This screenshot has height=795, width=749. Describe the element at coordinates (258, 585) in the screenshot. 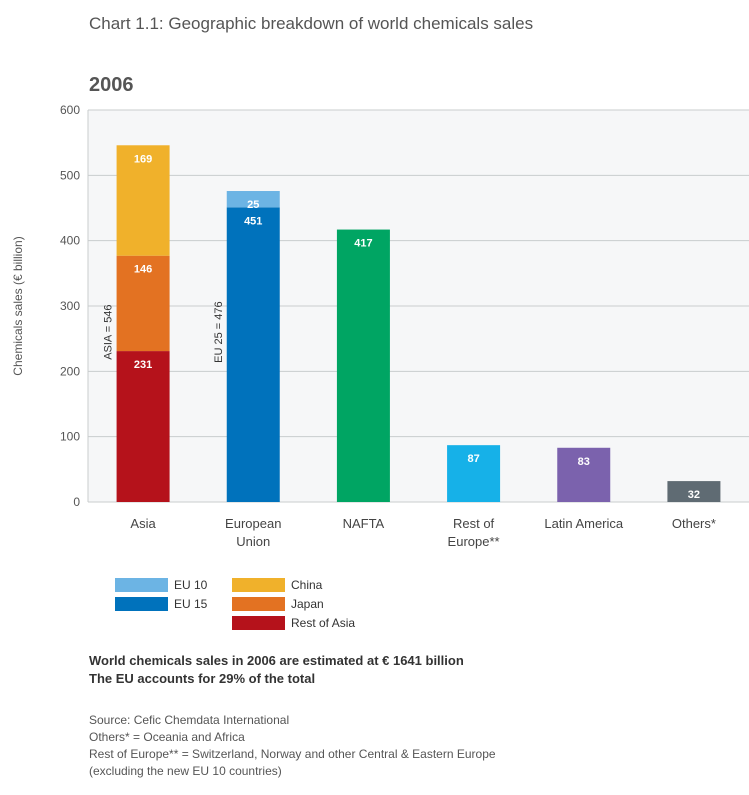

I see `legend-swatch-china` at that location.